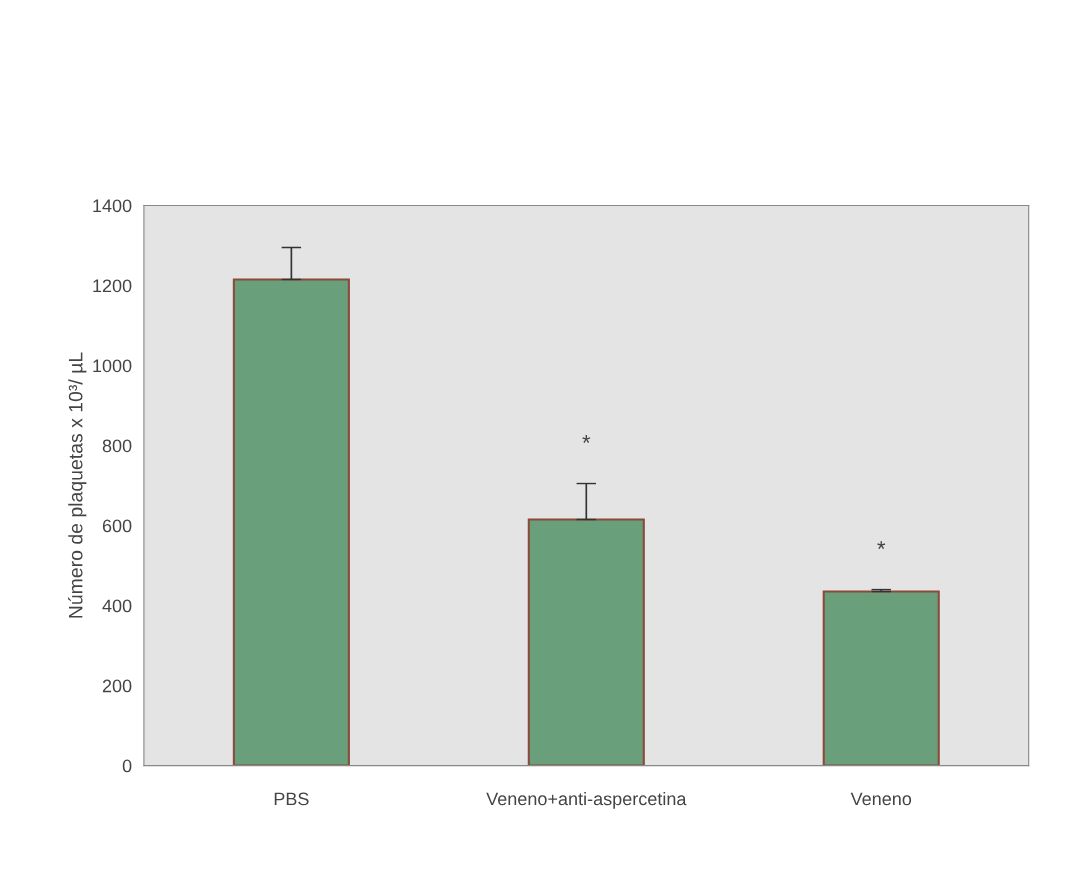 This screenshot has height=878, width=1066. I want to click on y-tick-label: 0, so click(127, 766).